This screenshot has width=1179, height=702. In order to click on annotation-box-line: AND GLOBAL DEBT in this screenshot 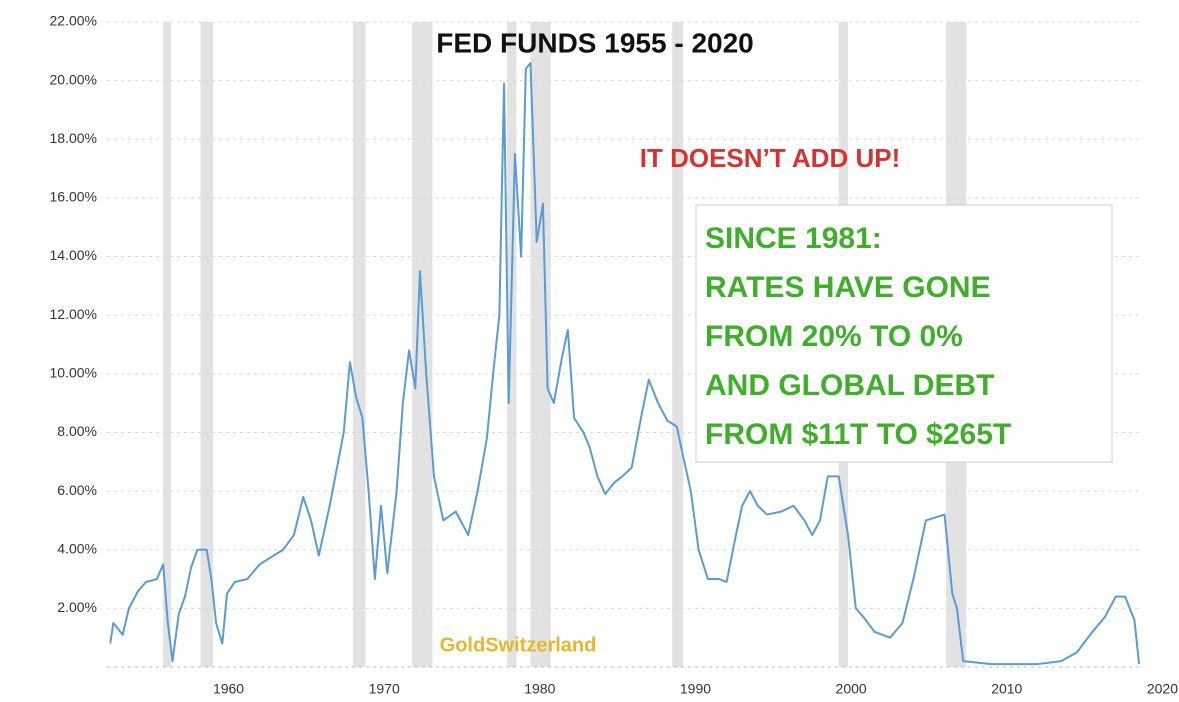, I will do `click(849, 385)`.